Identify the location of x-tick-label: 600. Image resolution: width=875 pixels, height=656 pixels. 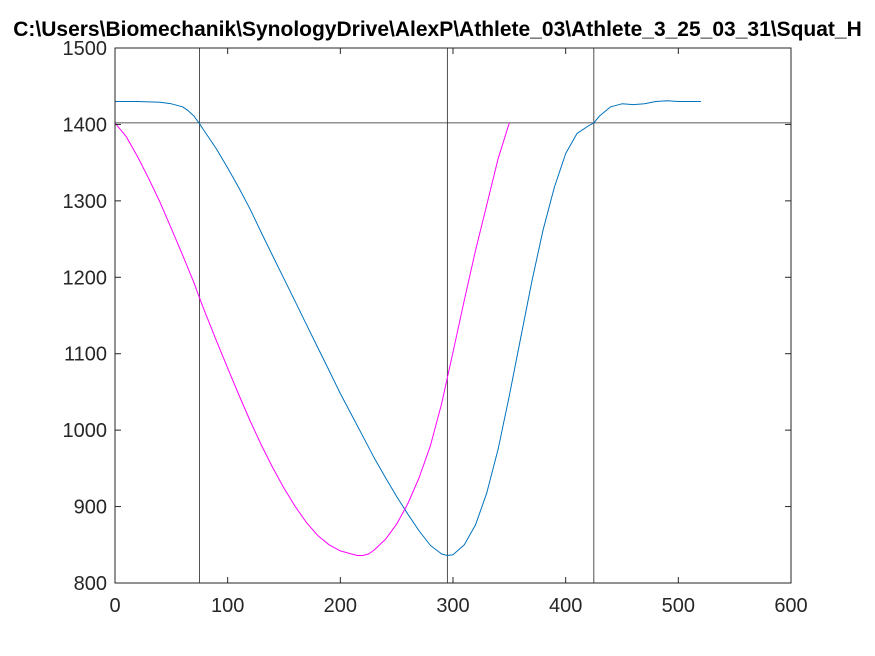
(790, 606).